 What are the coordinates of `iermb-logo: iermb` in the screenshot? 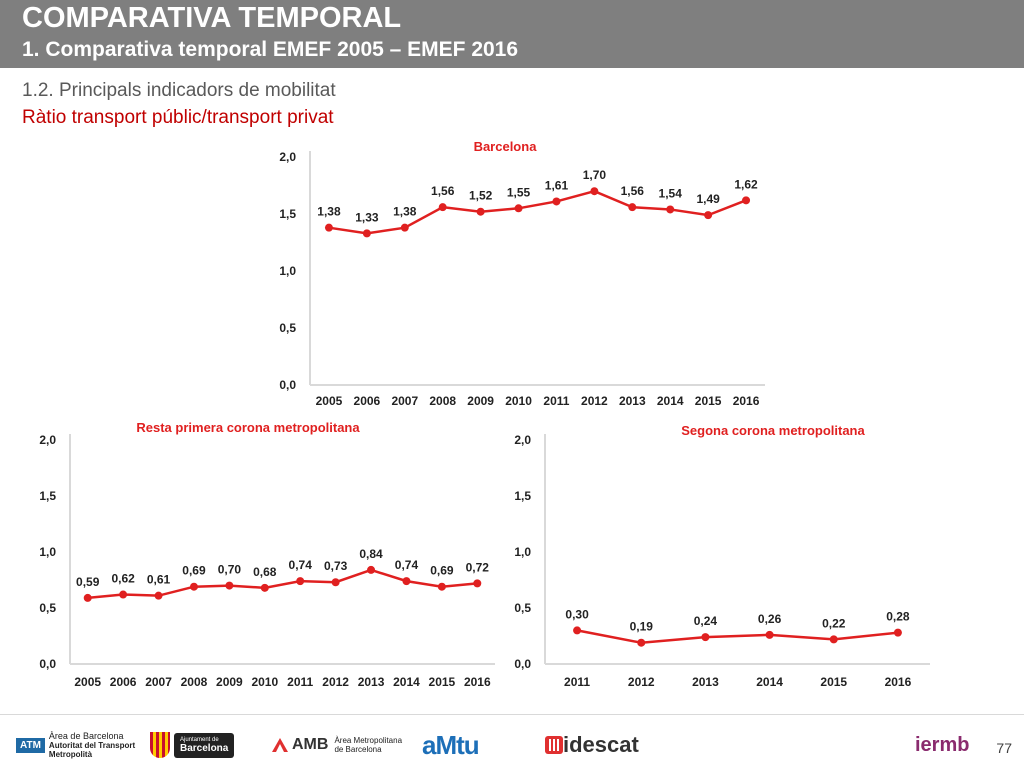 It's located at (942, 745).